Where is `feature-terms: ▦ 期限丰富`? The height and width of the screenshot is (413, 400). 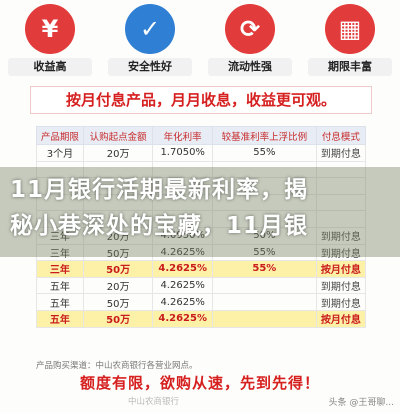
feature-terms: ▦ 期限丰富 is located at coordinates (350, 43).